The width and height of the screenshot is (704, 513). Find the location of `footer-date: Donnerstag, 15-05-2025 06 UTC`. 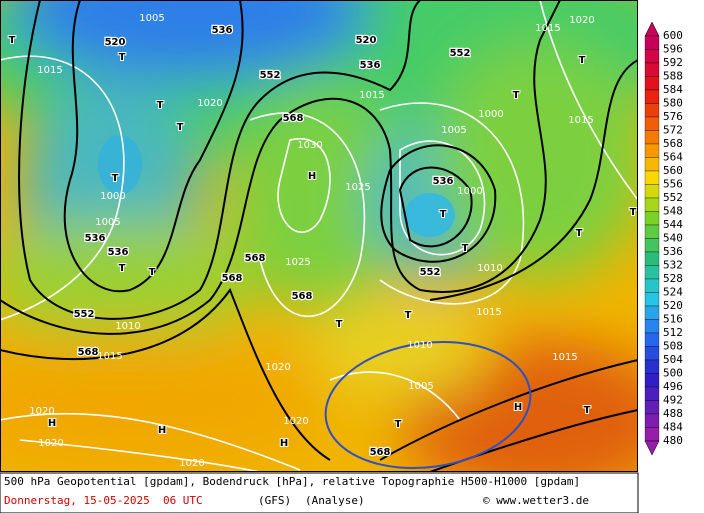

footer-date: Donnerstag, 15-05-2025 06 UTC is located at coordinates (103, 500).